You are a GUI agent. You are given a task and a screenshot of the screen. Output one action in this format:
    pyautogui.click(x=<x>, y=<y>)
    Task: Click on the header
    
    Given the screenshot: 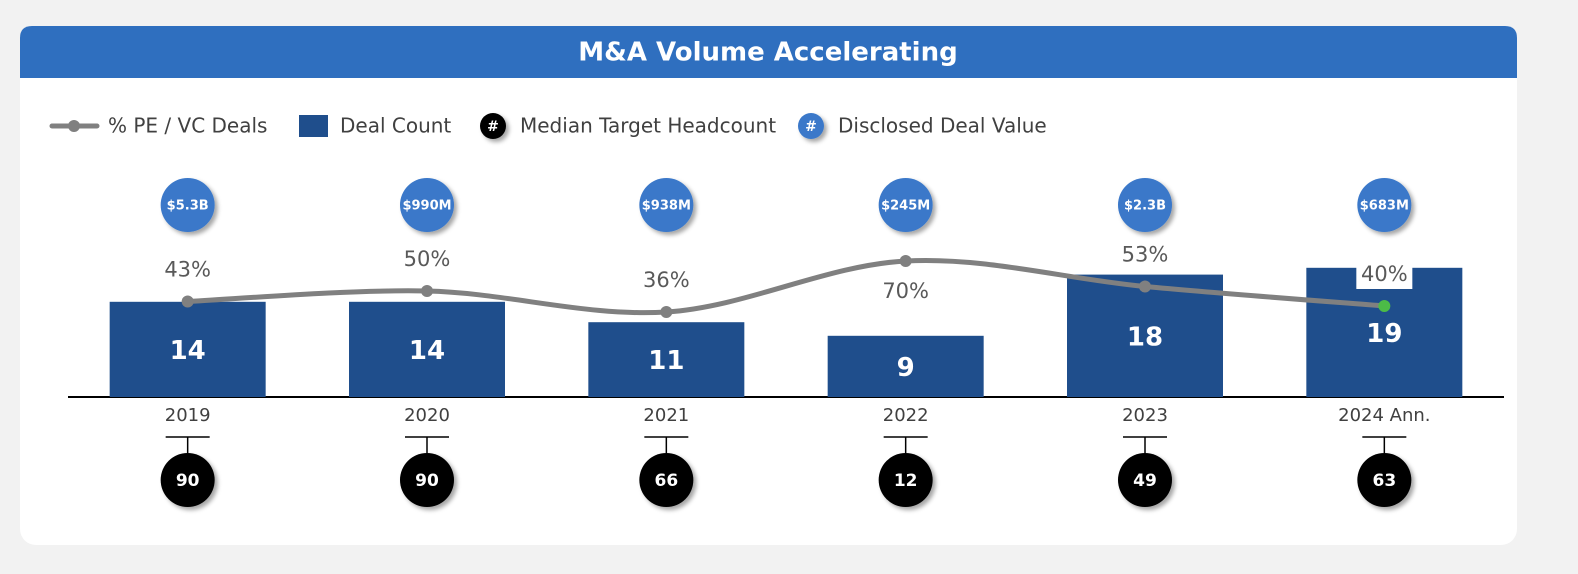 What is the action you would take?
    pyautogui.click(x=768, y=52)
    